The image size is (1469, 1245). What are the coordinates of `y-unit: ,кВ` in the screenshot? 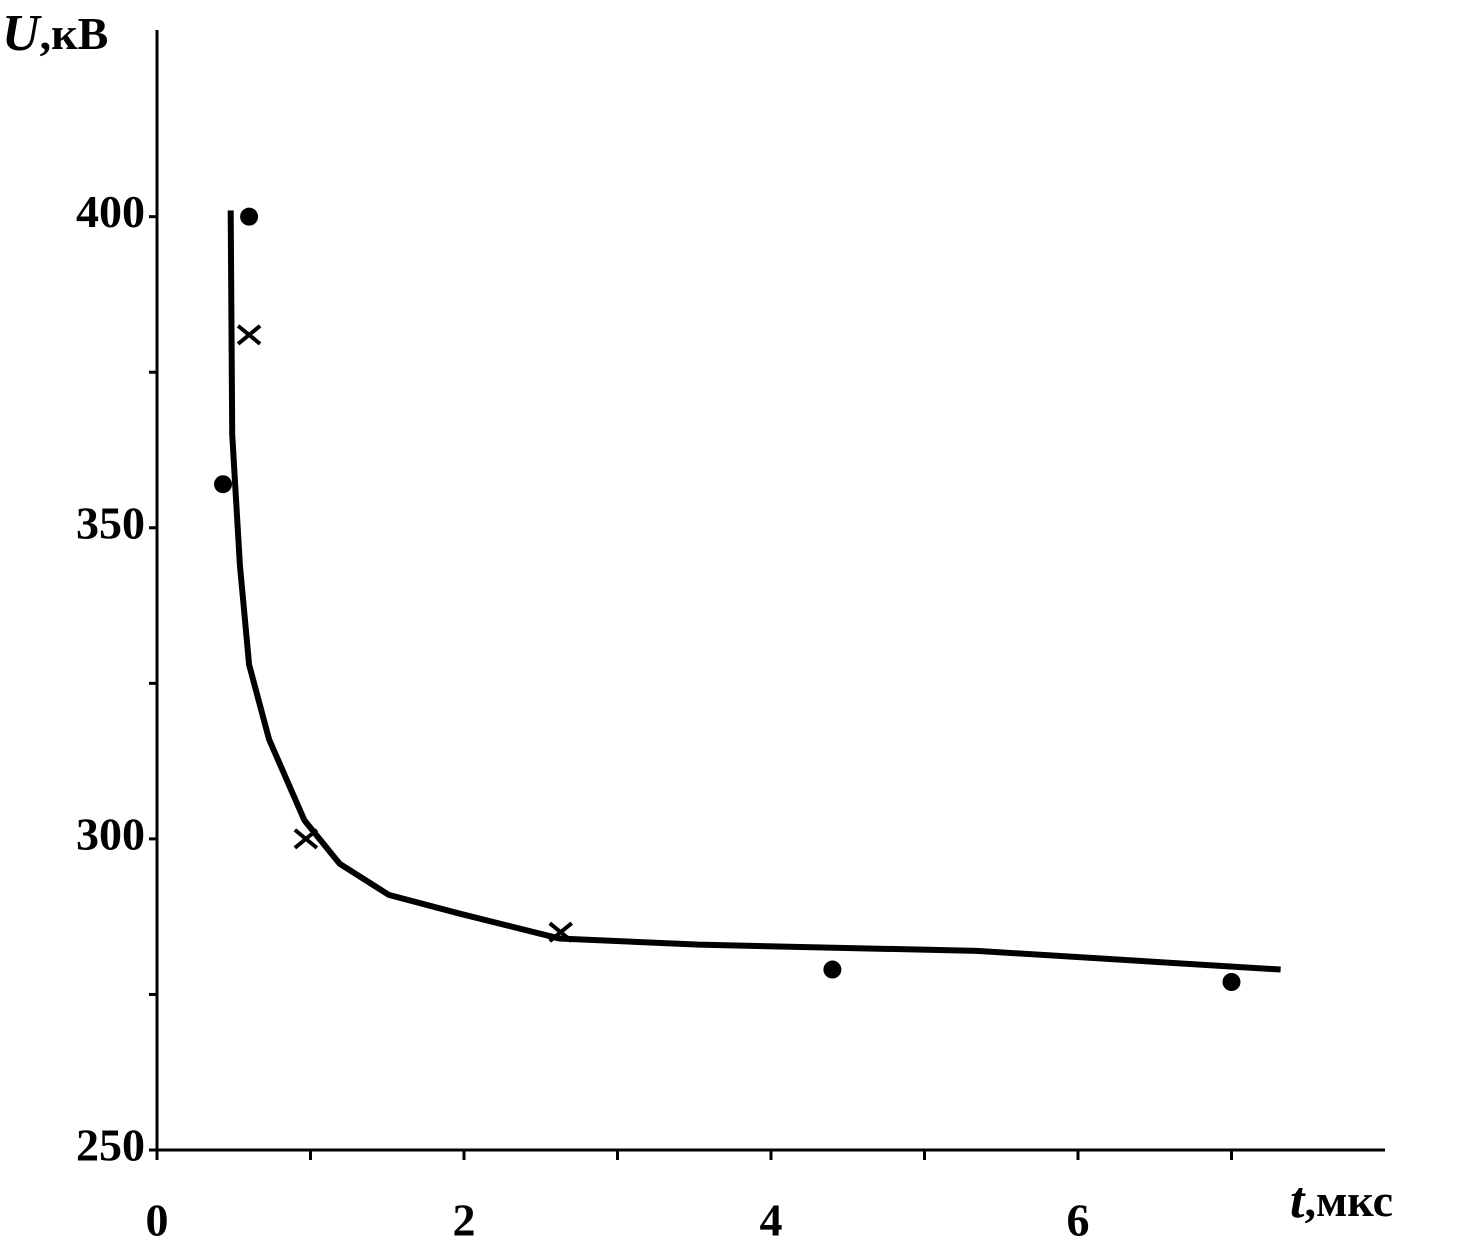 It's located at (74, 33).